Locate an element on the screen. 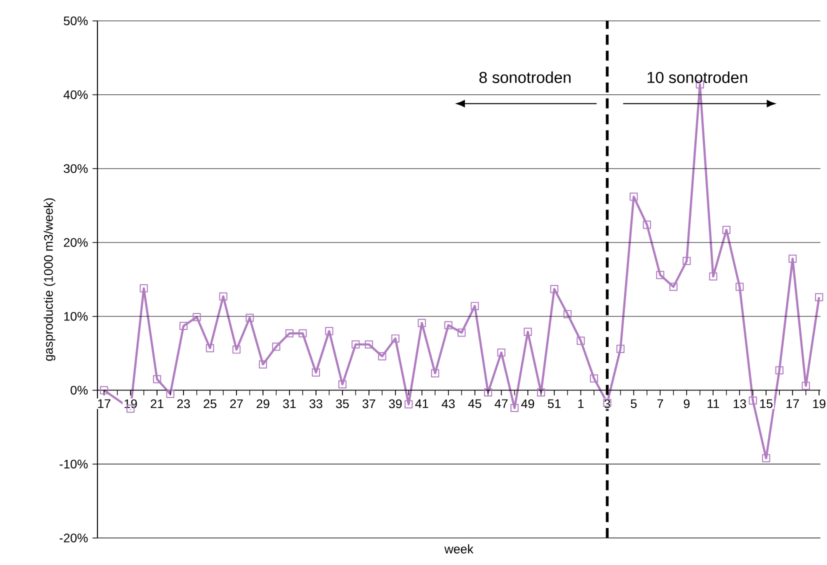 This screenshot has width=827, height=565. x-tick-label: 49 is located at coordinates (527, 403).